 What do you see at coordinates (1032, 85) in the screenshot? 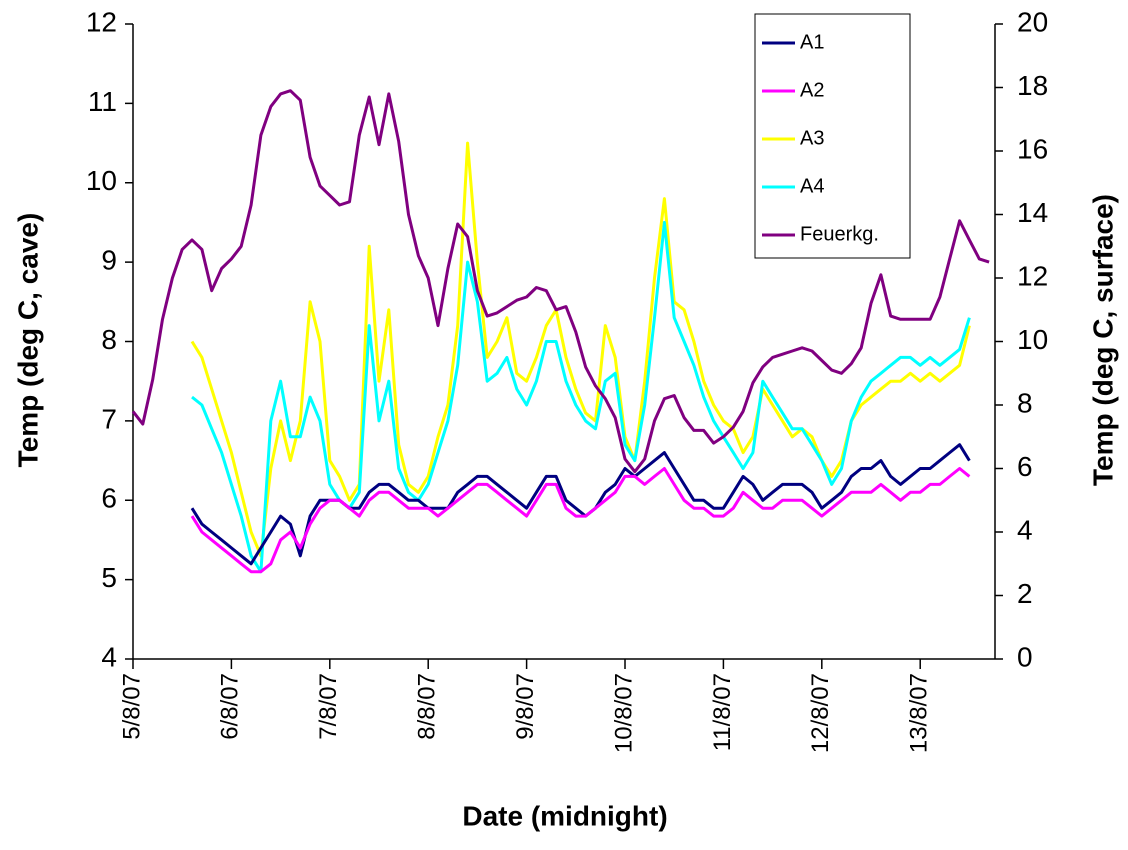
I see `y2-tick-label: 18` at bounding box center [1032, 85].